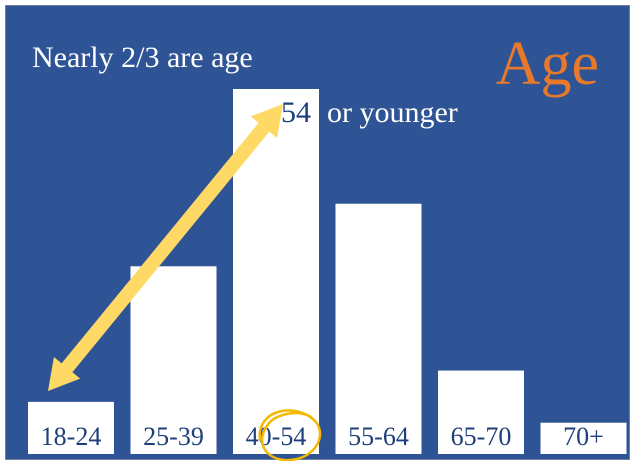 This screenshot has height=465, width=640. Describe the element at coordinates (547, 64) in the screenshot. I see `chart-title: Age` at that location.